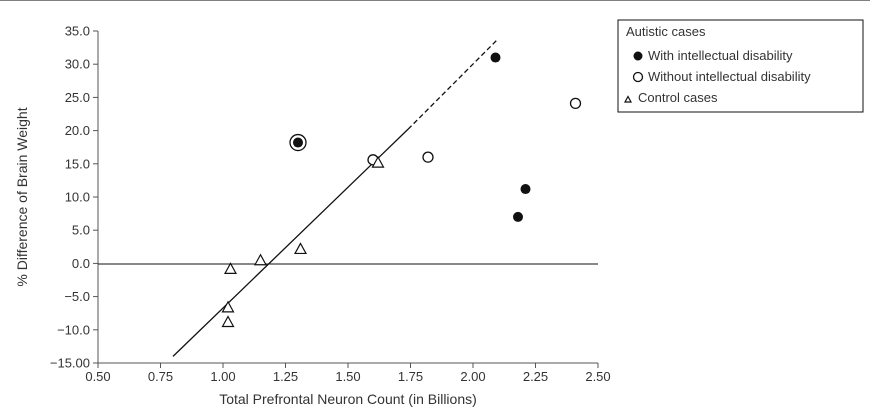 This screenshot has width=870, height=415. Describe the element at coordinates (73, 329) in the screenshot. I see `y-tick-label: −10.0` at that location.